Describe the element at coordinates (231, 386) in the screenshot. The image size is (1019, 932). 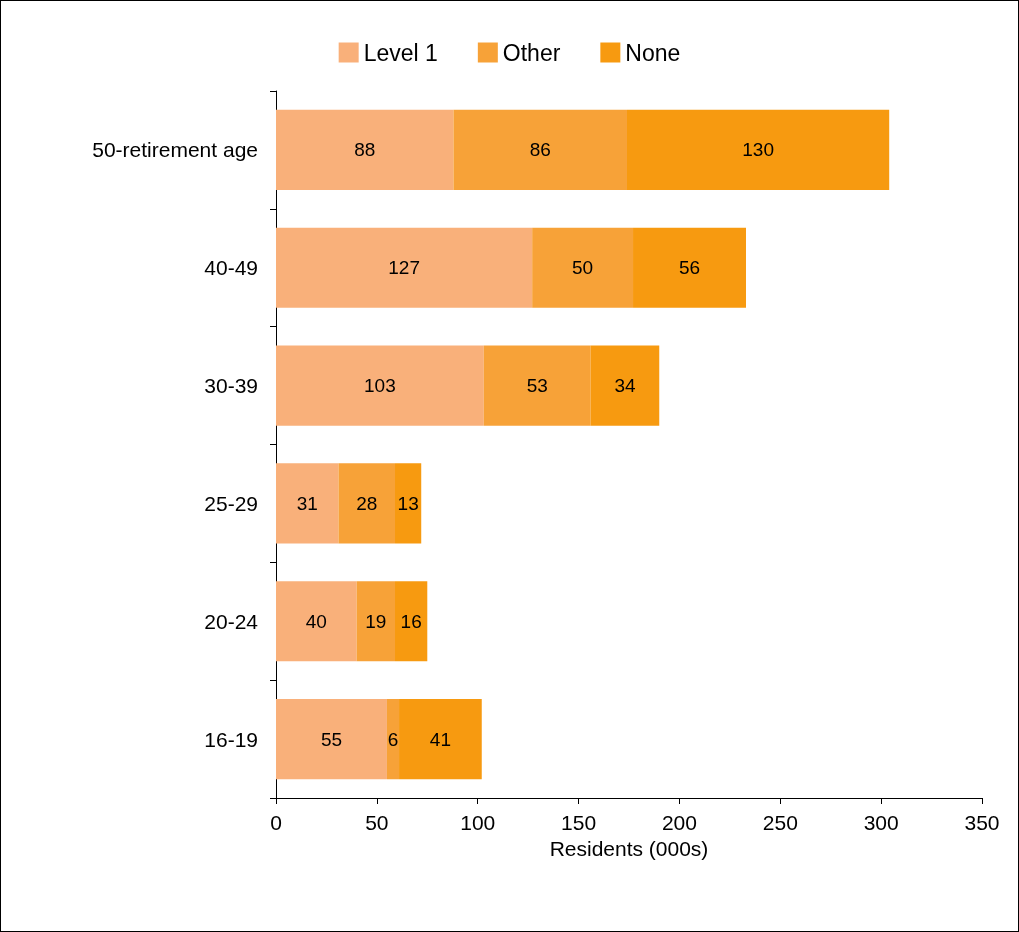
I see `y-tick-label: 30-39` at that location.